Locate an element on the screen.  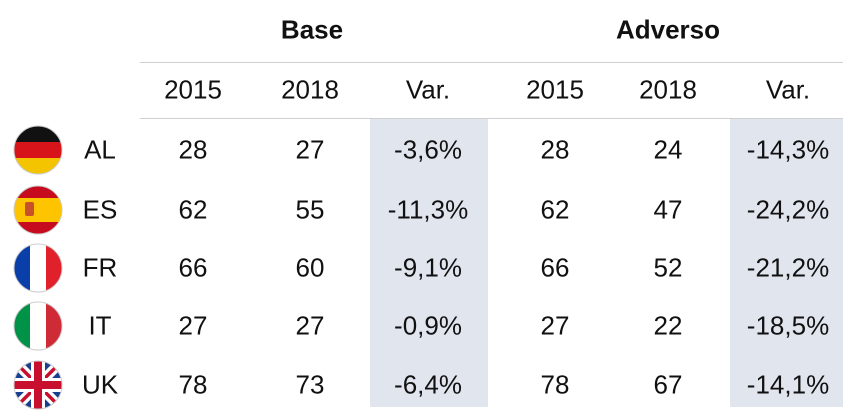
cell: 22 is located at coordinates (668, 325).